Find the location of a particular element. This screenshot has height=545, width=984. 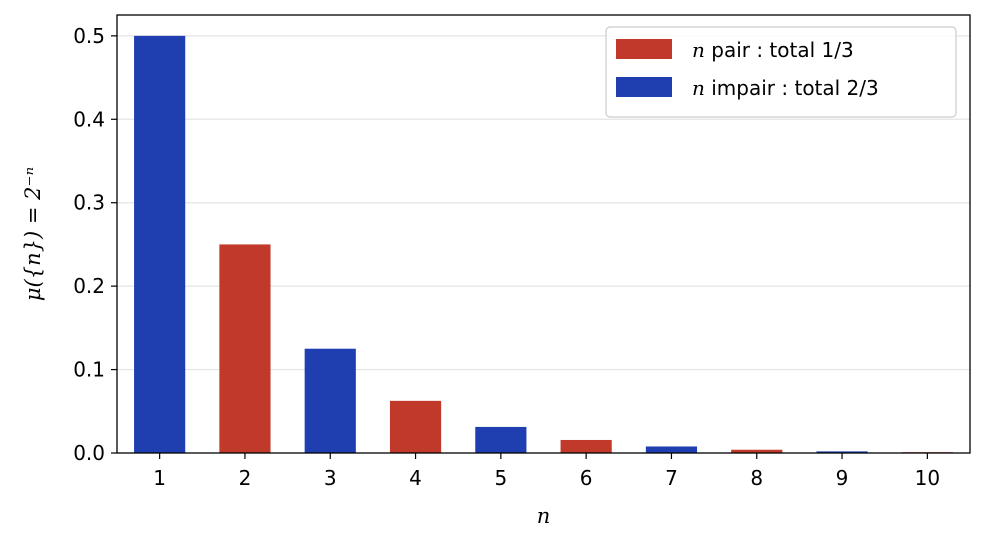

x-tick-label: 10 is located at coordinates (927, 478).